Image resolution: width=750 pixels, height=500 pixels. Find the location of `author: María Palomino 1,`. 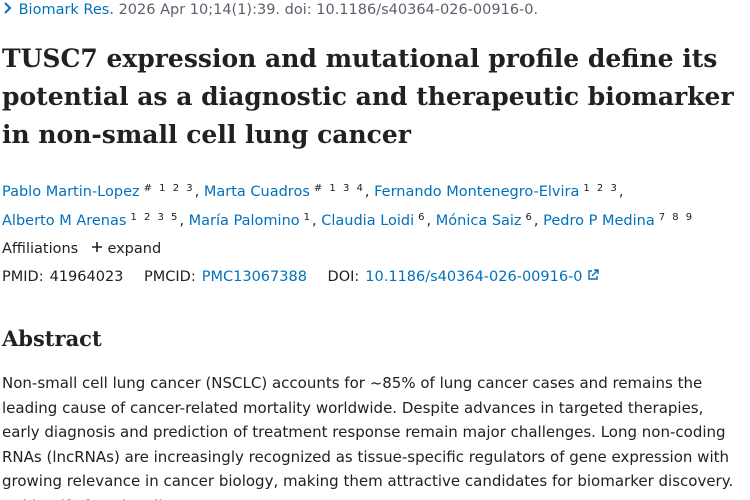

author: María Palomino 1, is located at coordinates (252, 220).